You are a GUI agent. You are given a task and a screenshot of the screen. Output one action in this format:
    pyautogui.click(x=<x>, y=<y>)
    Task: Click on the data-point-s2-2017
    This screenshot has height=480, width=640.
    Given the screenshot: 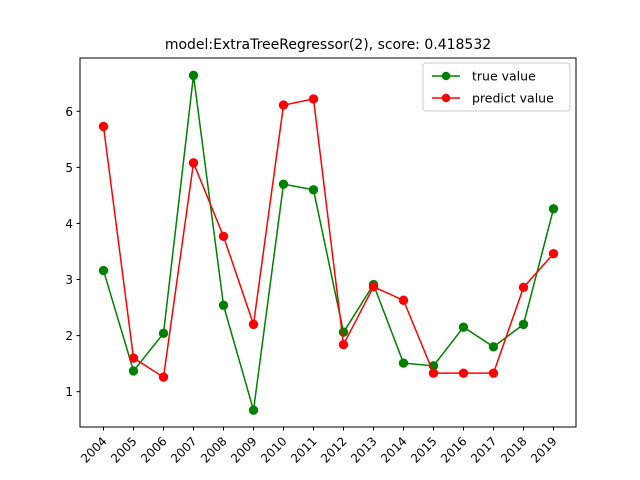 What is the action you would take?
    pyautogui.click(x=493, y=373)
    